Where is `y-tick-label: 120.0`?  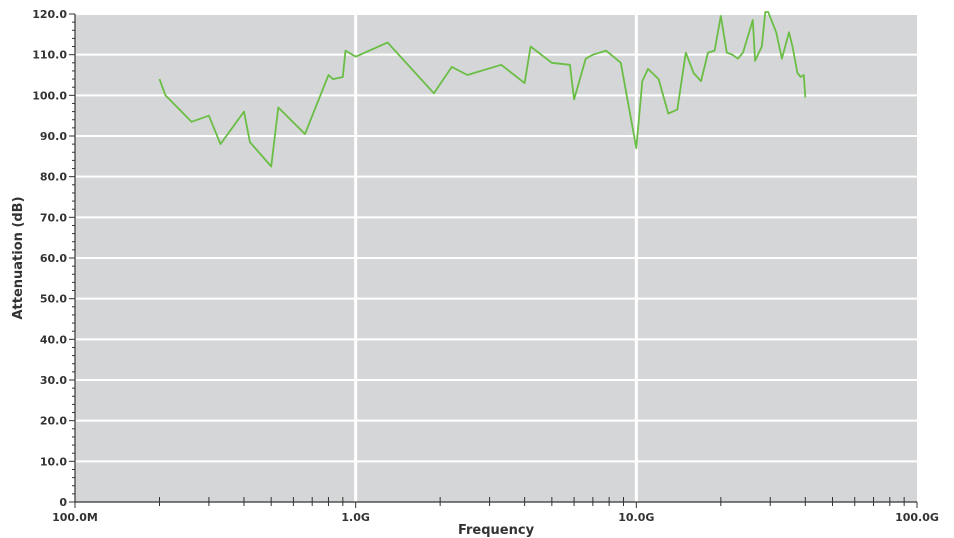
y-tick-label: 120.0 is located at coordinates (49, 14).